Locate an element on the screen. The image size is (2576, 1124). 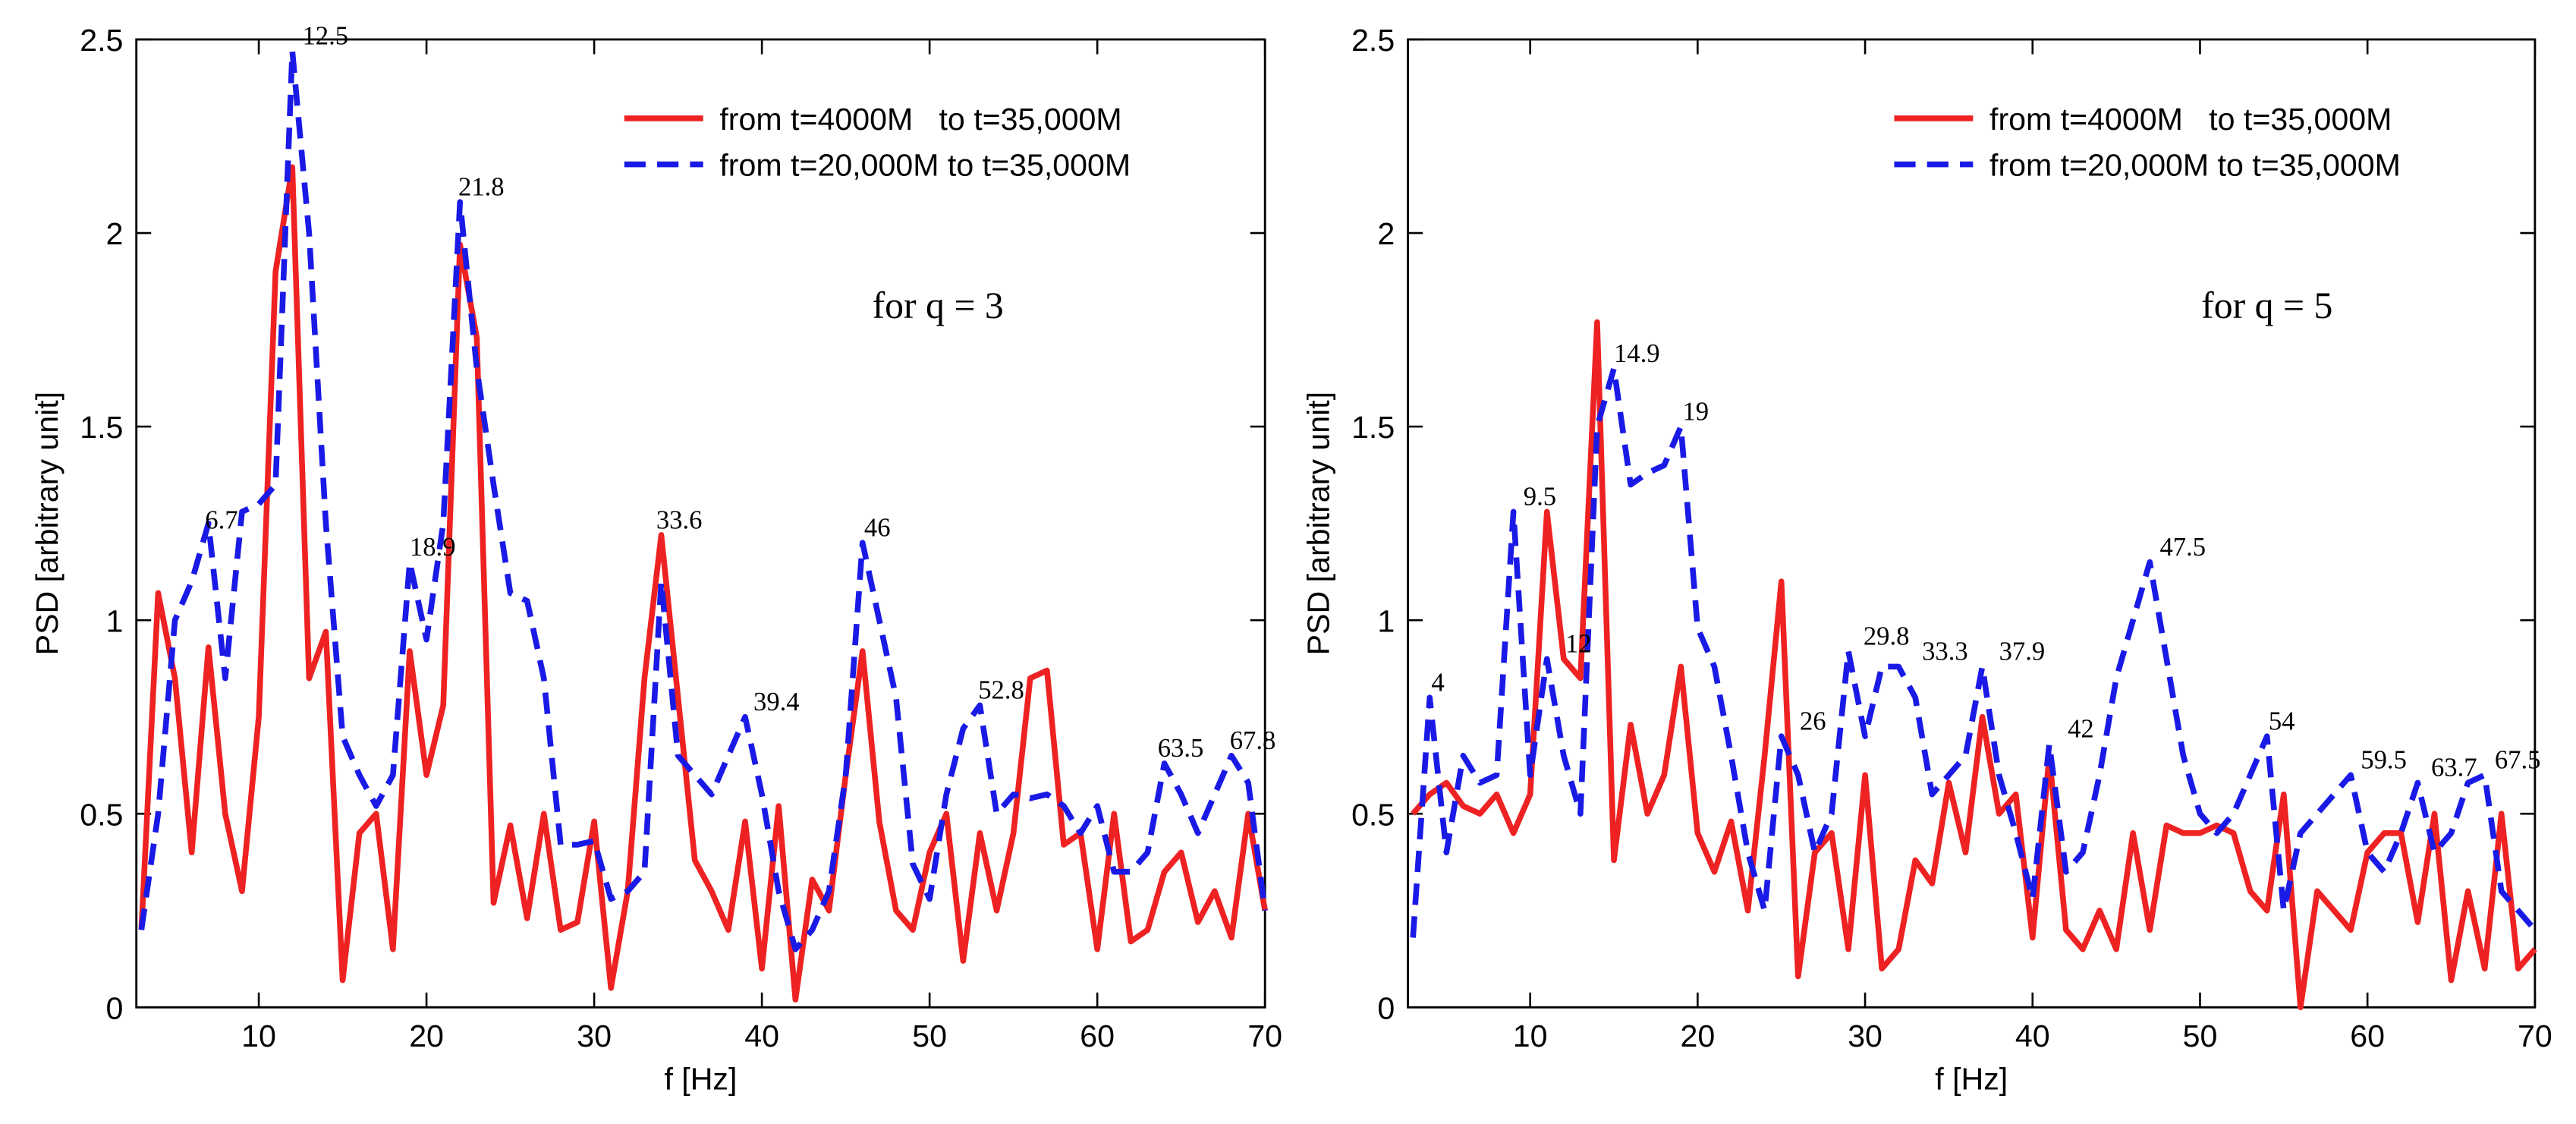
peak-label: 63.5 is located at coordinates (1181, 748).